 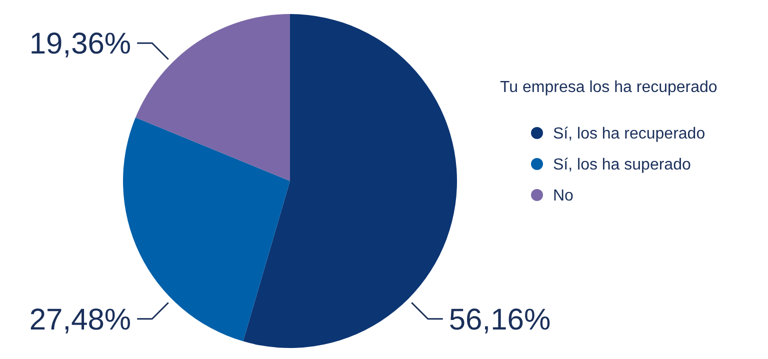 I want to click on legend-label: Sí, los ha recuperado, so click(x=629, y=134).